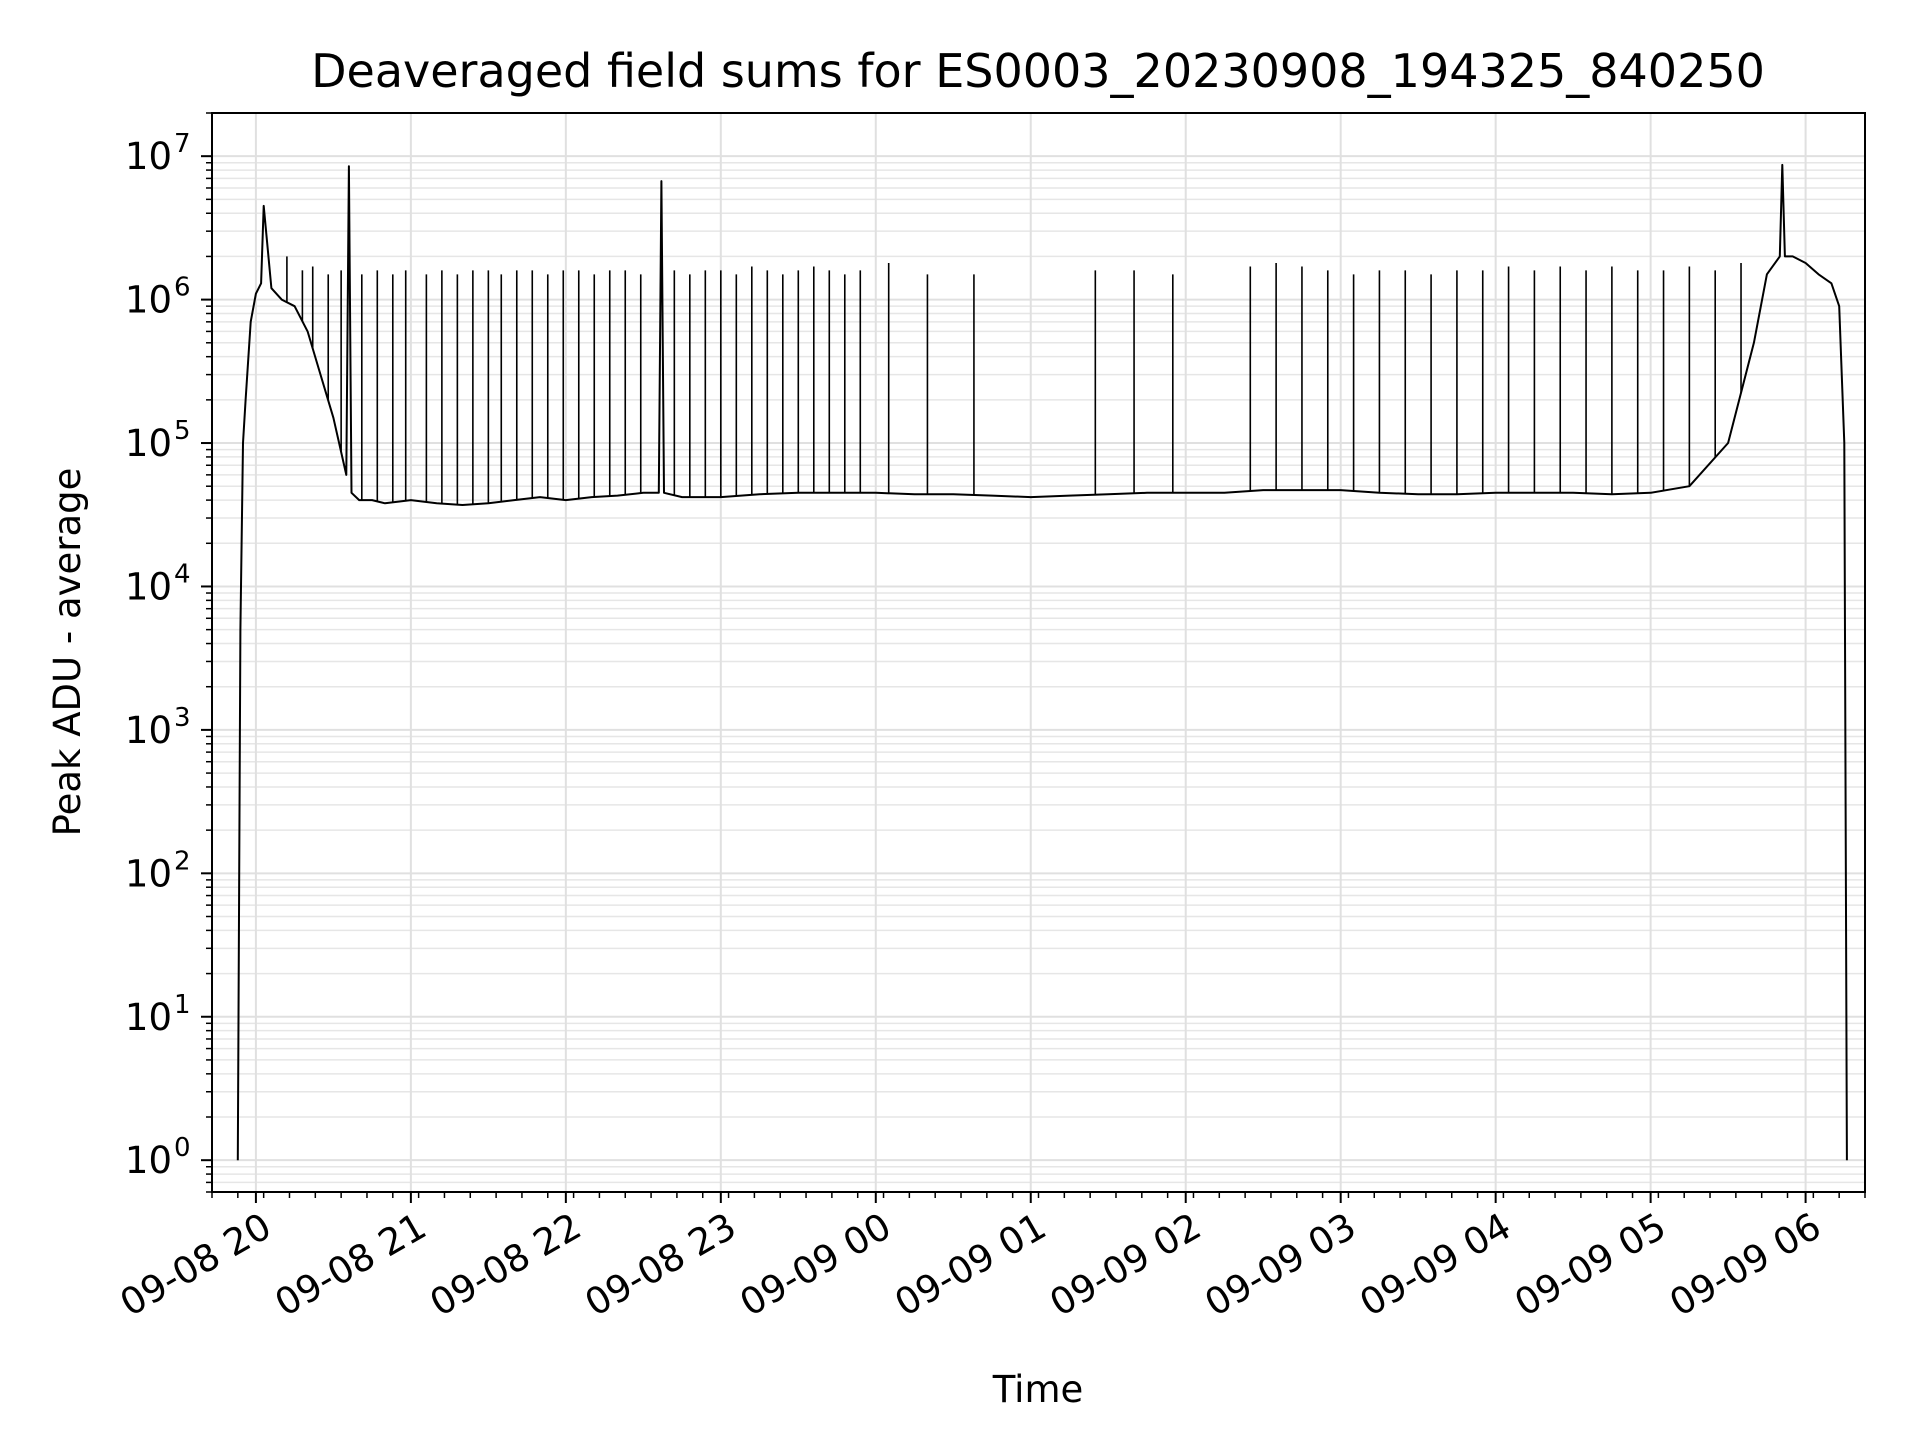 This screenshot has width=1920, height=1440. What do you see at coordinates (1746, 1265) in the screenshot?
I see `x-tick-label: 09-09 06` at bounding box center [1746, 1265].